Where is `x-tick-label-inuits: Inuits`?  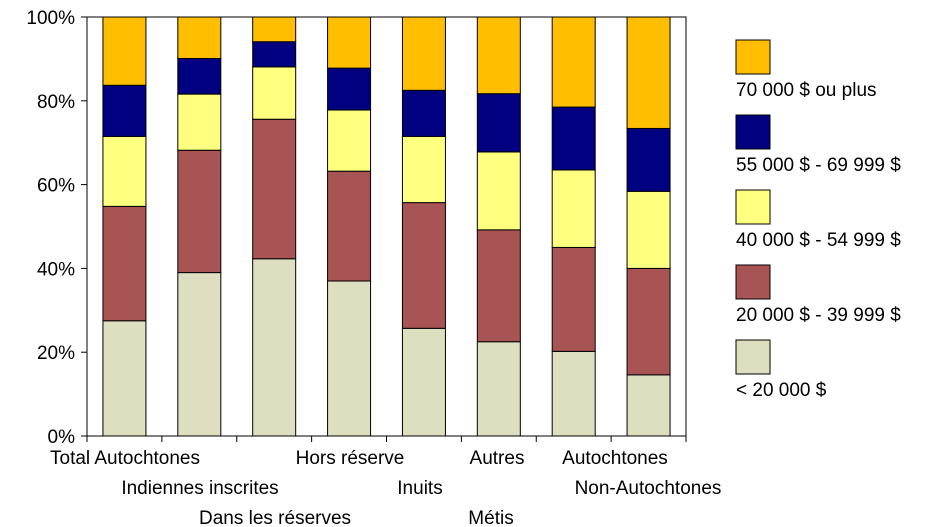
x-tick-label-inuits: Inuits is located at coordinates (419, 488).